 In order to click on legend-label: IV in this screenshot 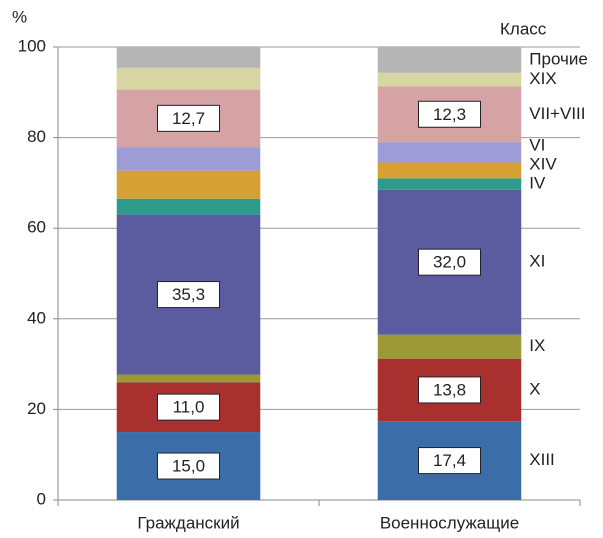, I will do `click(537, 183)`.